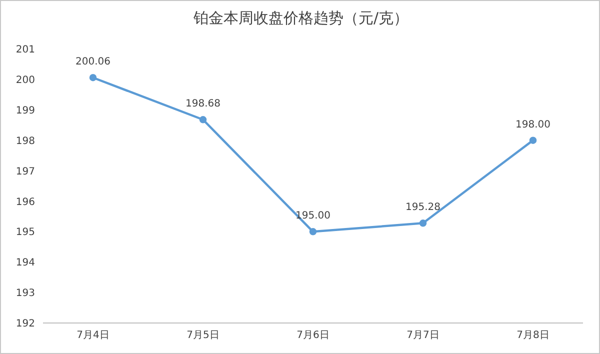  What do you see at coordinates (93, 336) in the screenshot?
I see `x-tick-label: 7月4日` at bounding box center [93, 336].